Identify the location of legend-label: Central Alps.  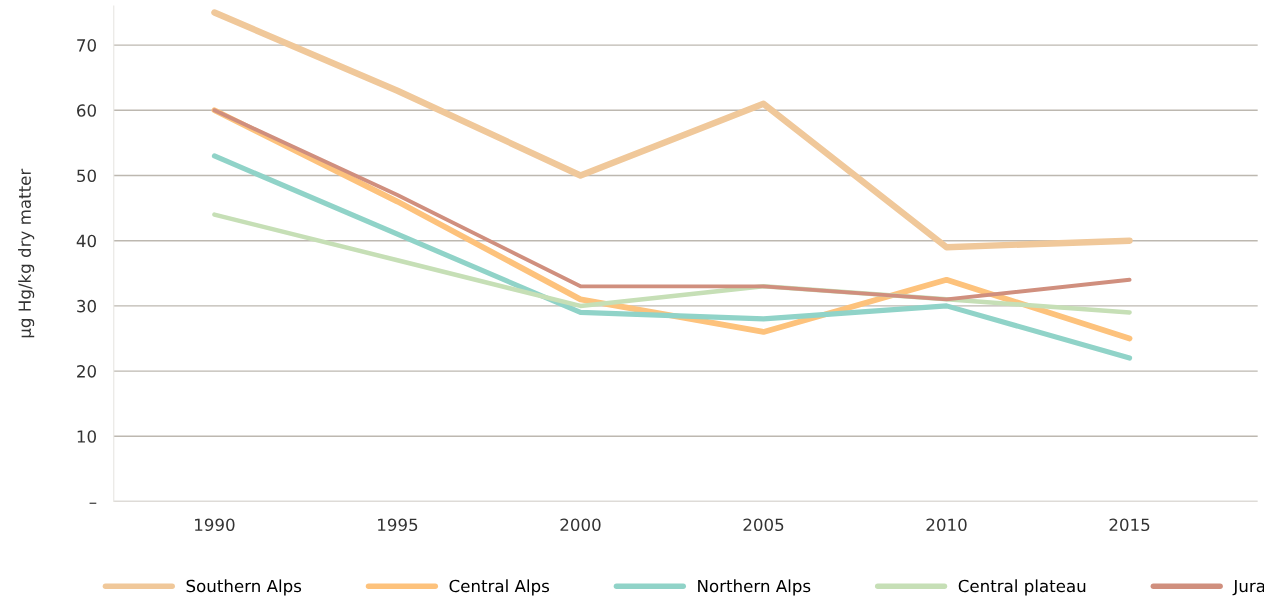
(499, 587).